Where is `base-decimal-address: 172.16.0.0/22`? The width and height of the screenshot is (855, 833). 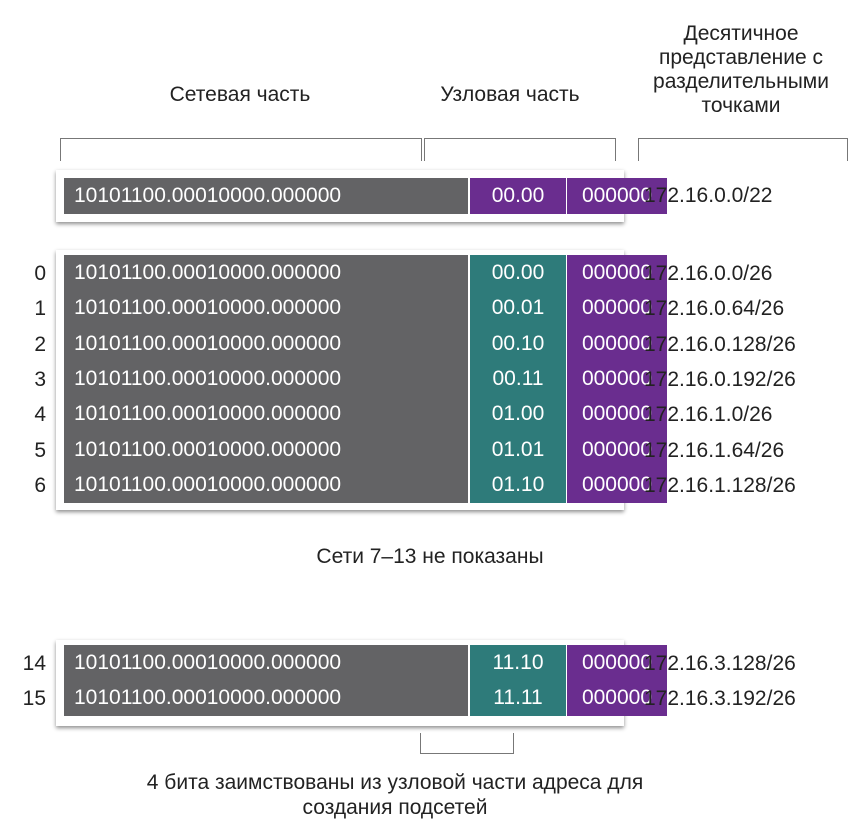
base-decimal-address: 172.16.0.0/22 is located at coordinates (708, 195).